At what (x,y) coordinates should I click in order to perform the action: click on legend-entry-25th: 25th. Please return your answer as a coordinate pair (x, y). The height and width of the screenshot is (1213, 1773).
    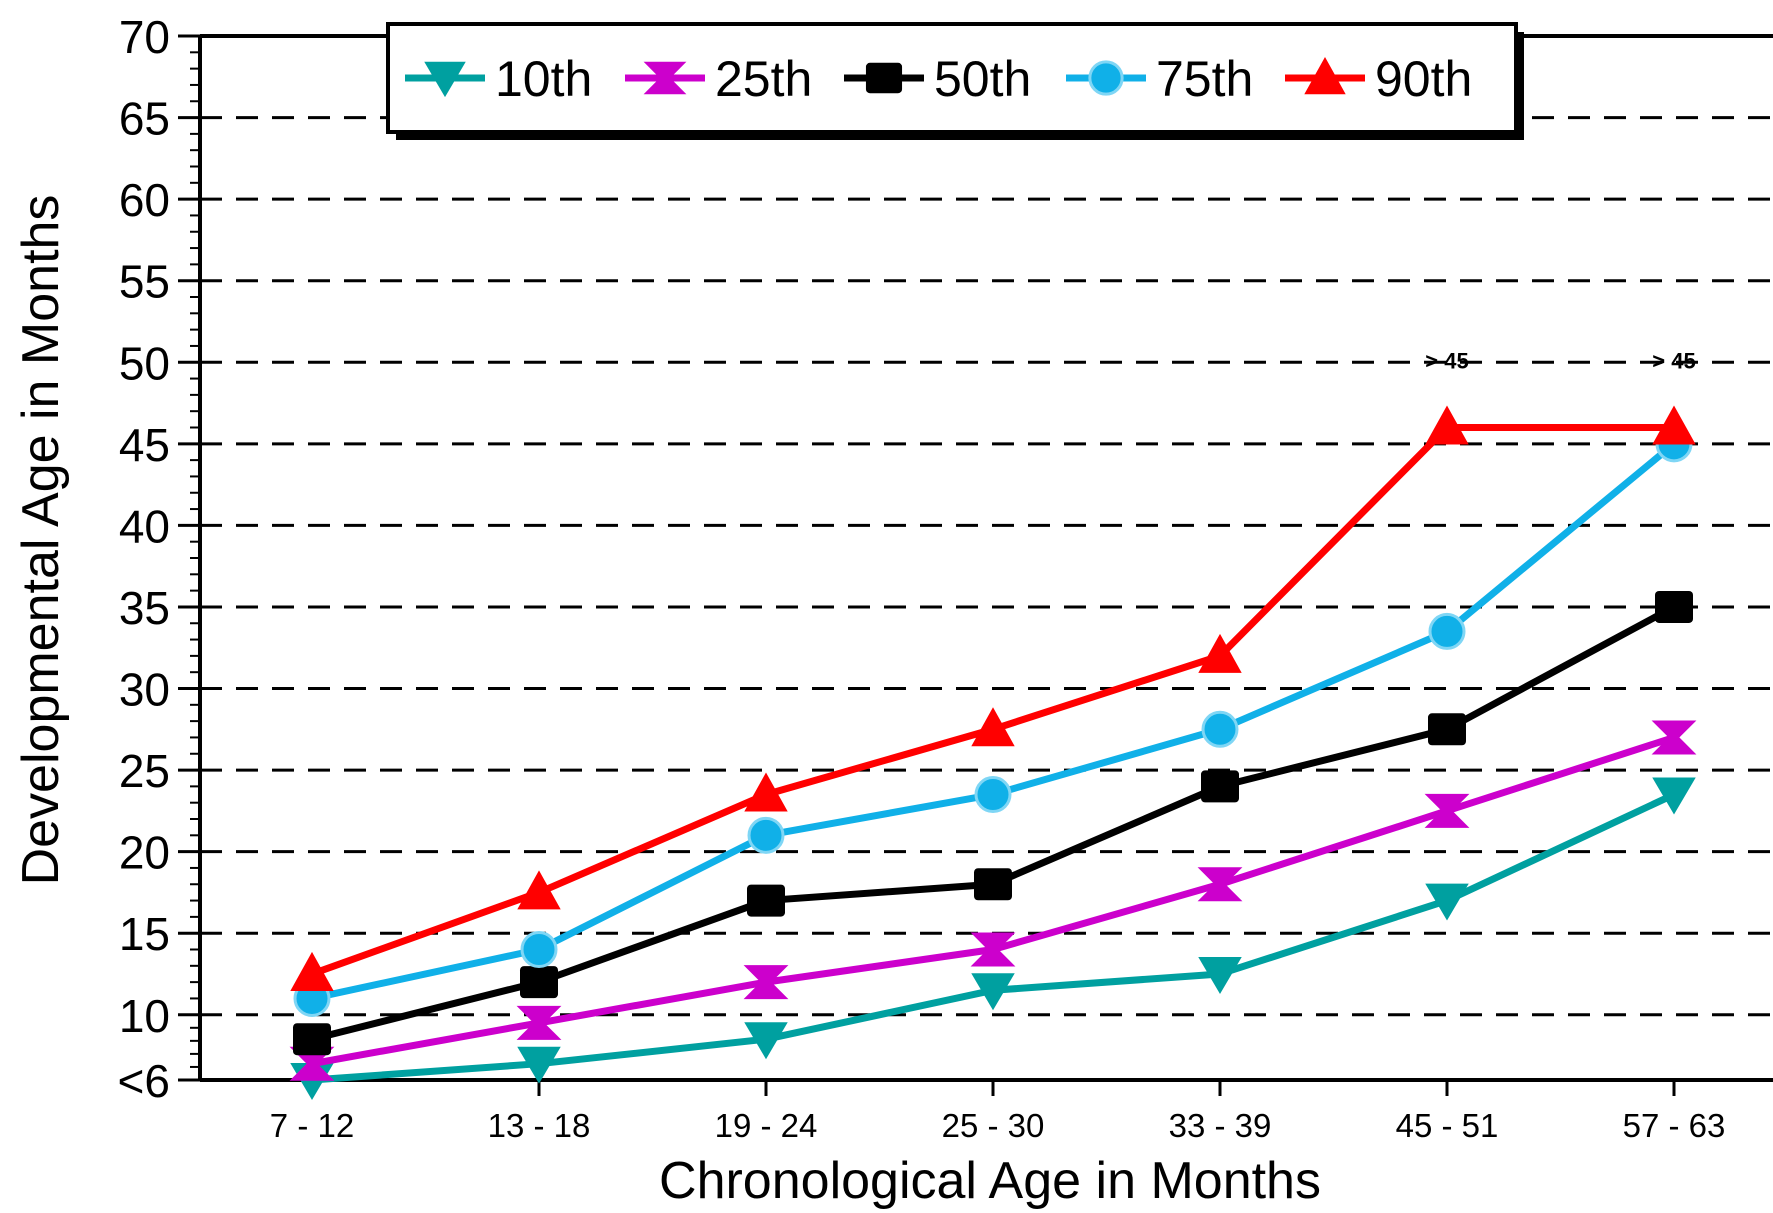
    Looking at the image, I should click on (718, 79).